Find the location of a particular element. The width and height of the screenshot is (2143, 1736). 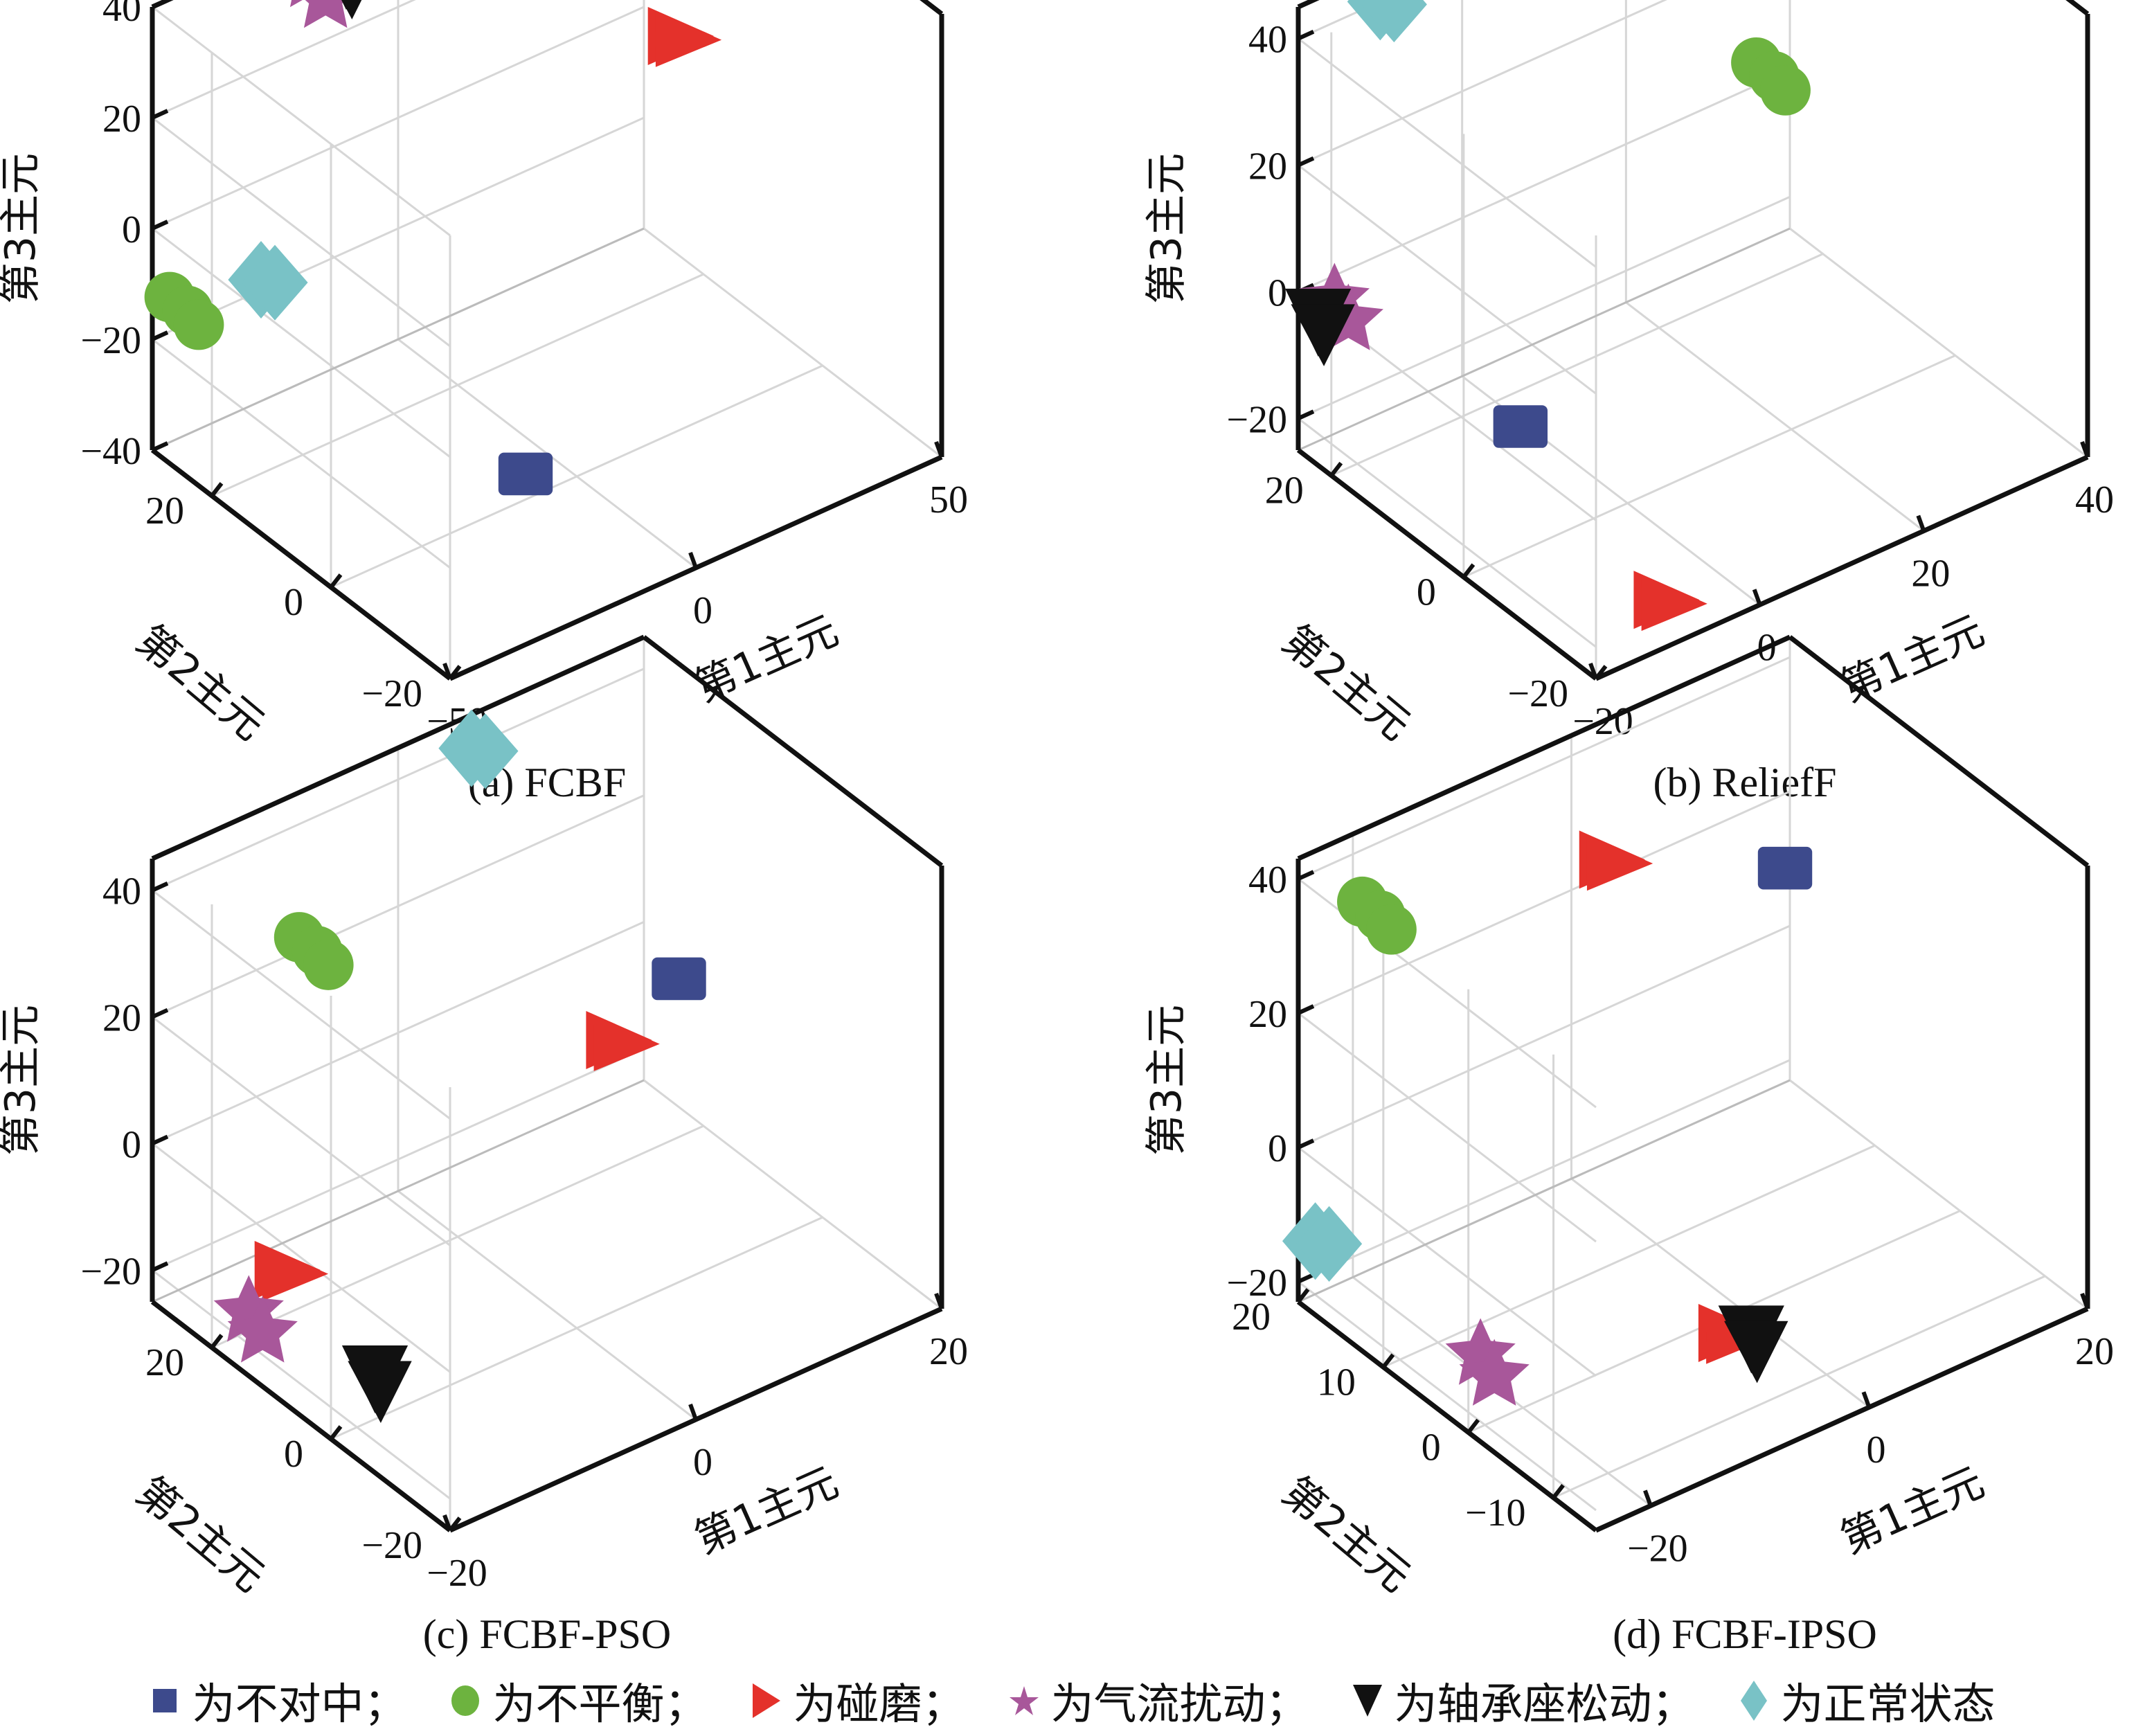

legend-item-misalignment: 为不对中； is located at coordinates (277, 1700).